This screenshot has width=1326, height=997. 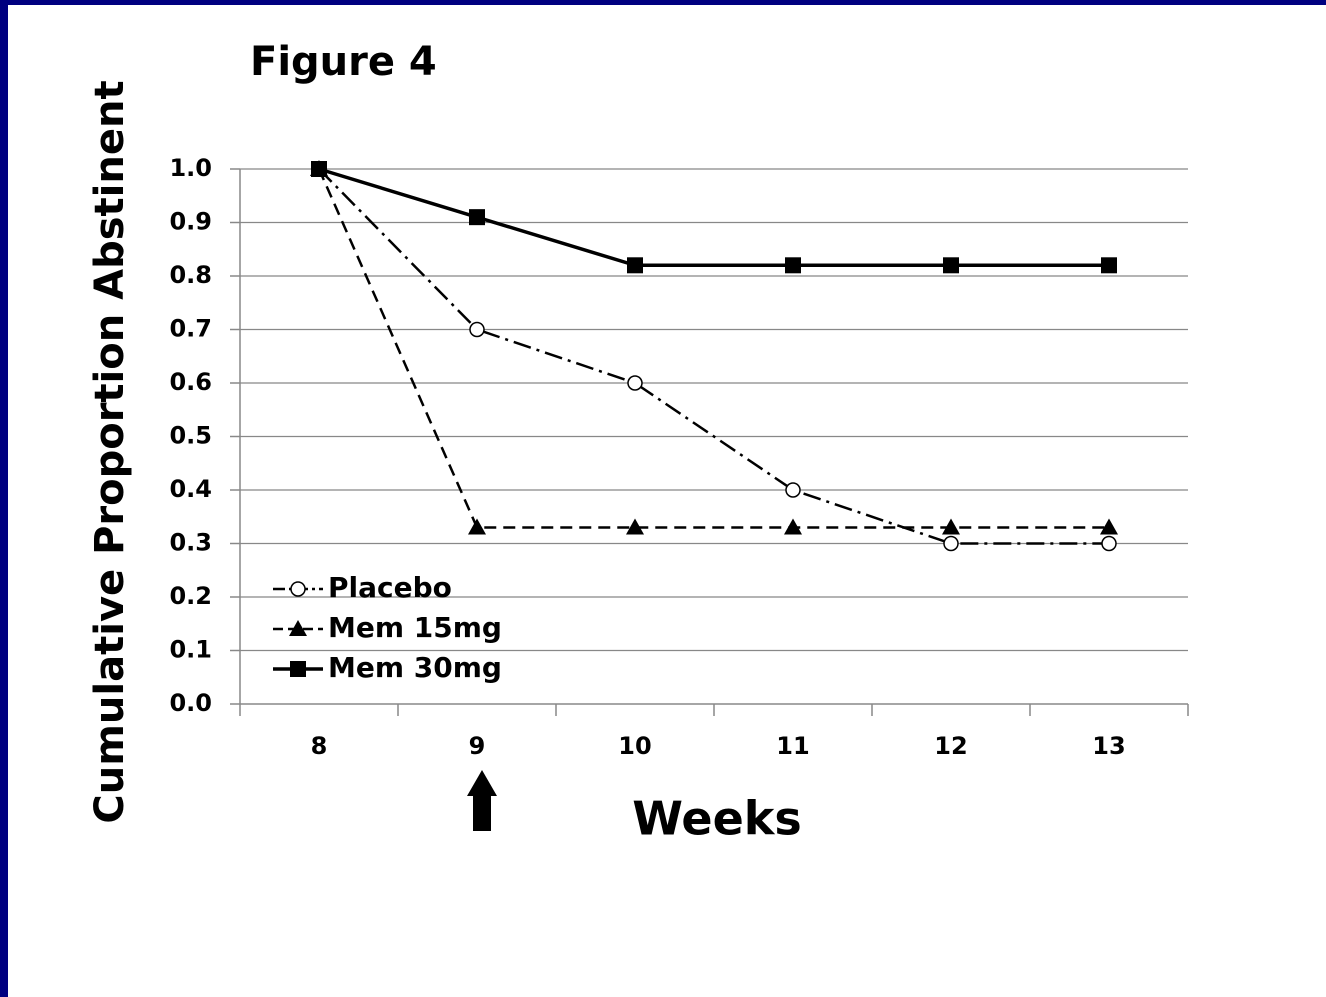 What do you see at coordinates (110, 451) in the screenshot?
I see `y-axis-title: Cumulative Proportion Abstinent` at bounding box center [110, 451].